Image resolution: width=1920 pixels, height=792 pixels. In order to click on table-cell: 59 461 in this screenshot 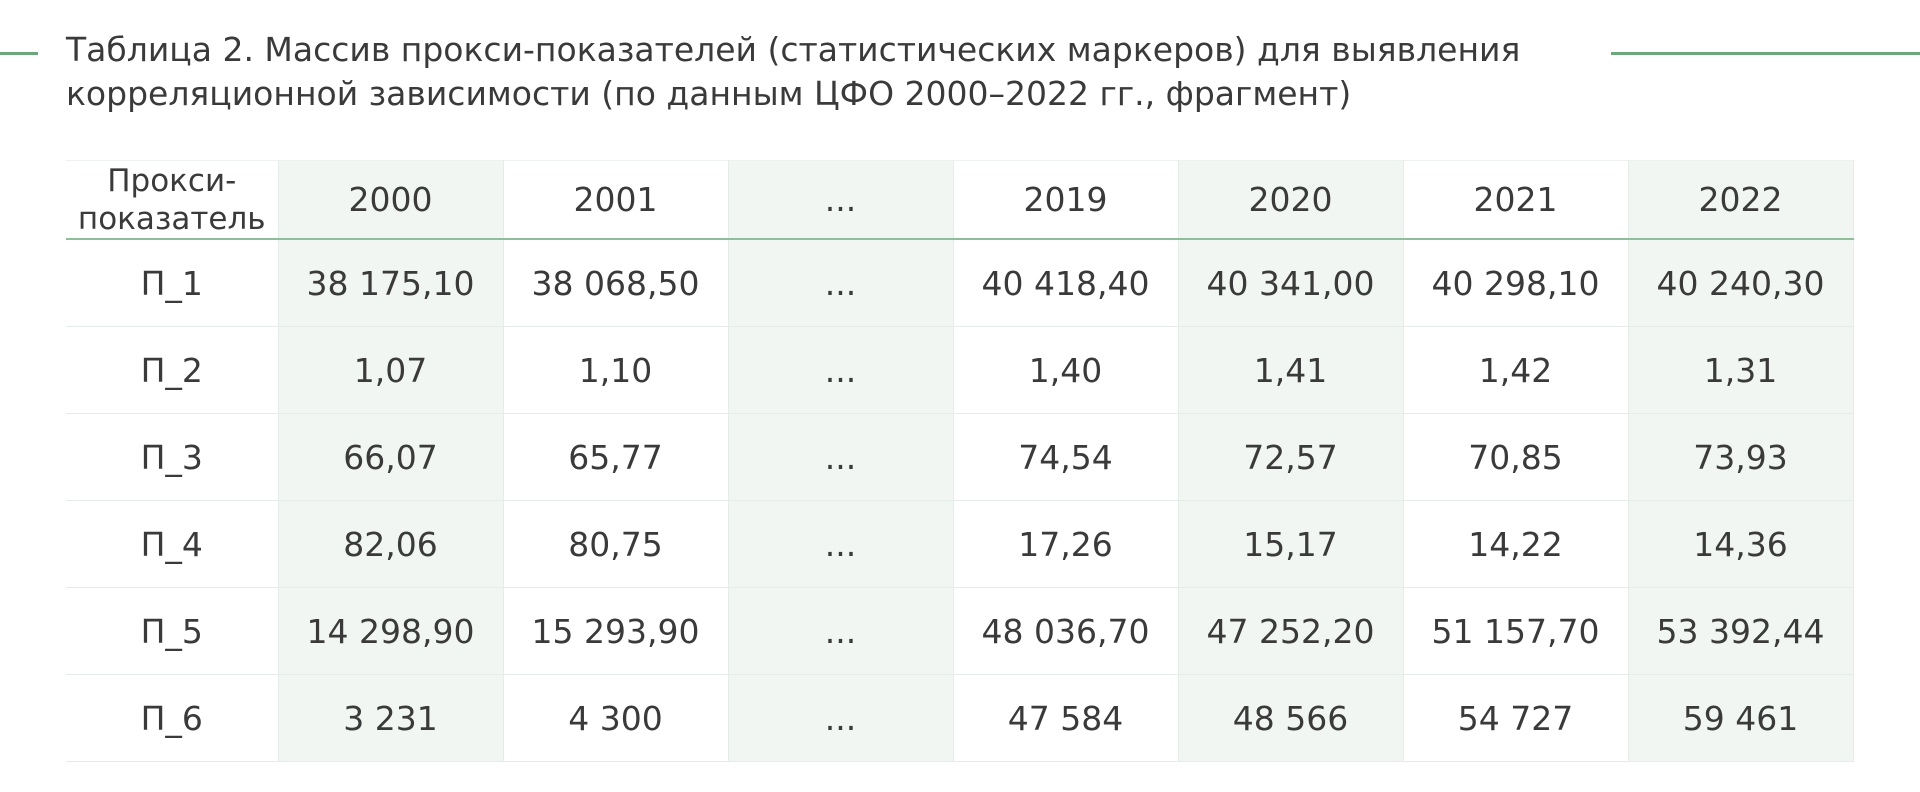, I will do `click(1741, 718)`.